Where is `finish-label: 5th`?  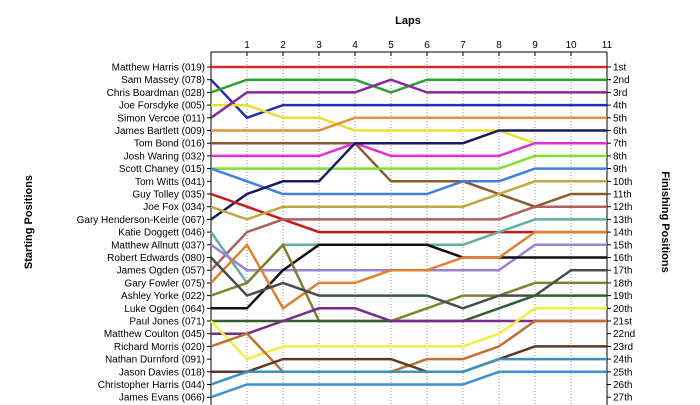
finish-label: 5th is located at coordinates (620, 118).